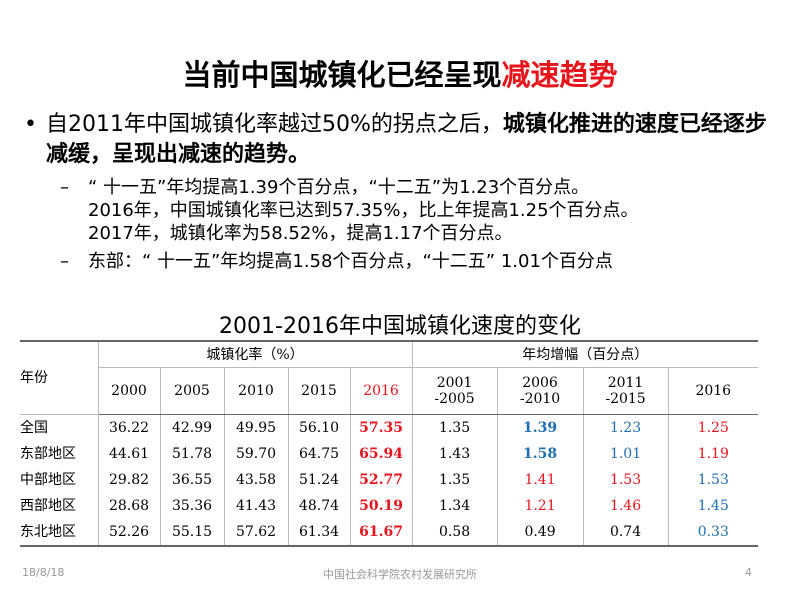  I want to click on table-cell: 61.34, so click(318, 533).